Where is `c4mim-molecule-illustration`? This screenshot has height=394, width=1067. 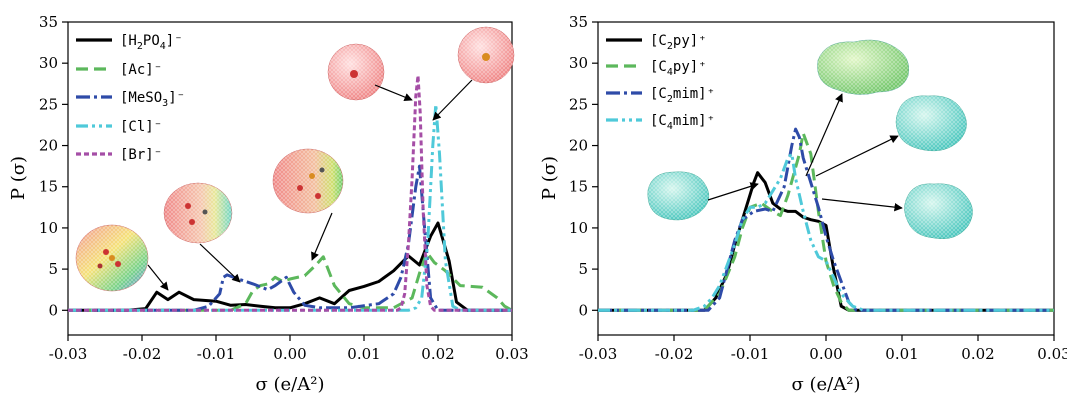 c4mim-molecule-illustration is located at coordinates (938, 211).